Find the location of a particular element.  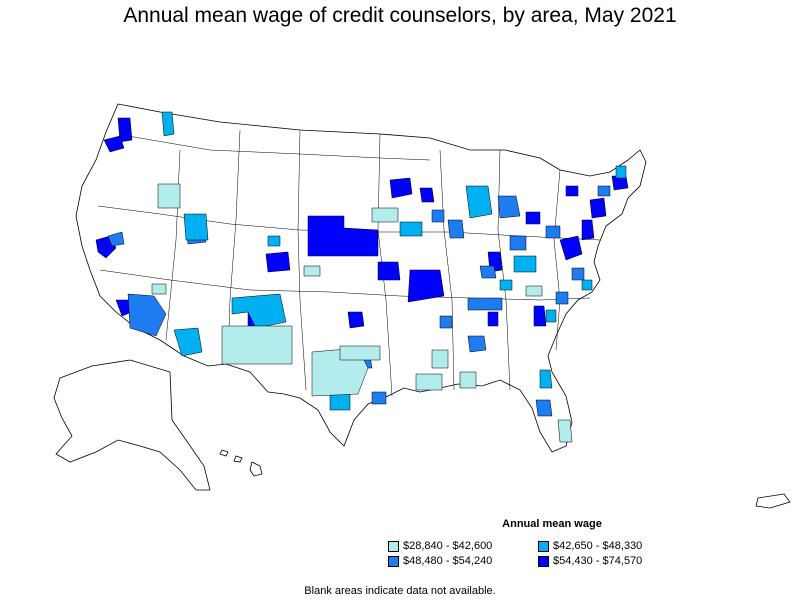

metro-boise is located at coordinates (196, 227).